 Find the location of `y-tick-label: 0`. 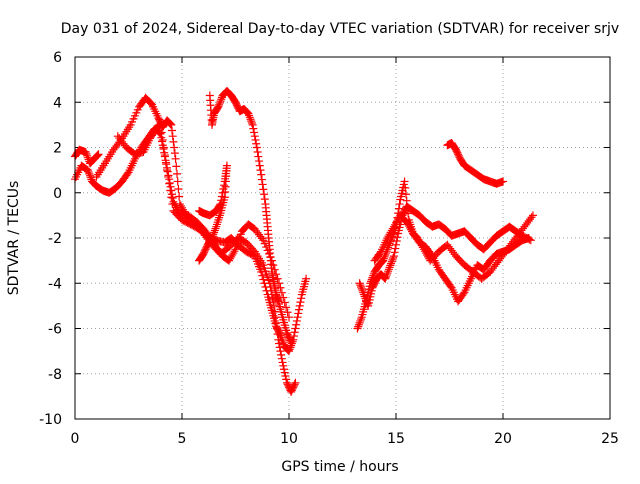

y-tick-label: 0 is located at coordinates (57, 194).